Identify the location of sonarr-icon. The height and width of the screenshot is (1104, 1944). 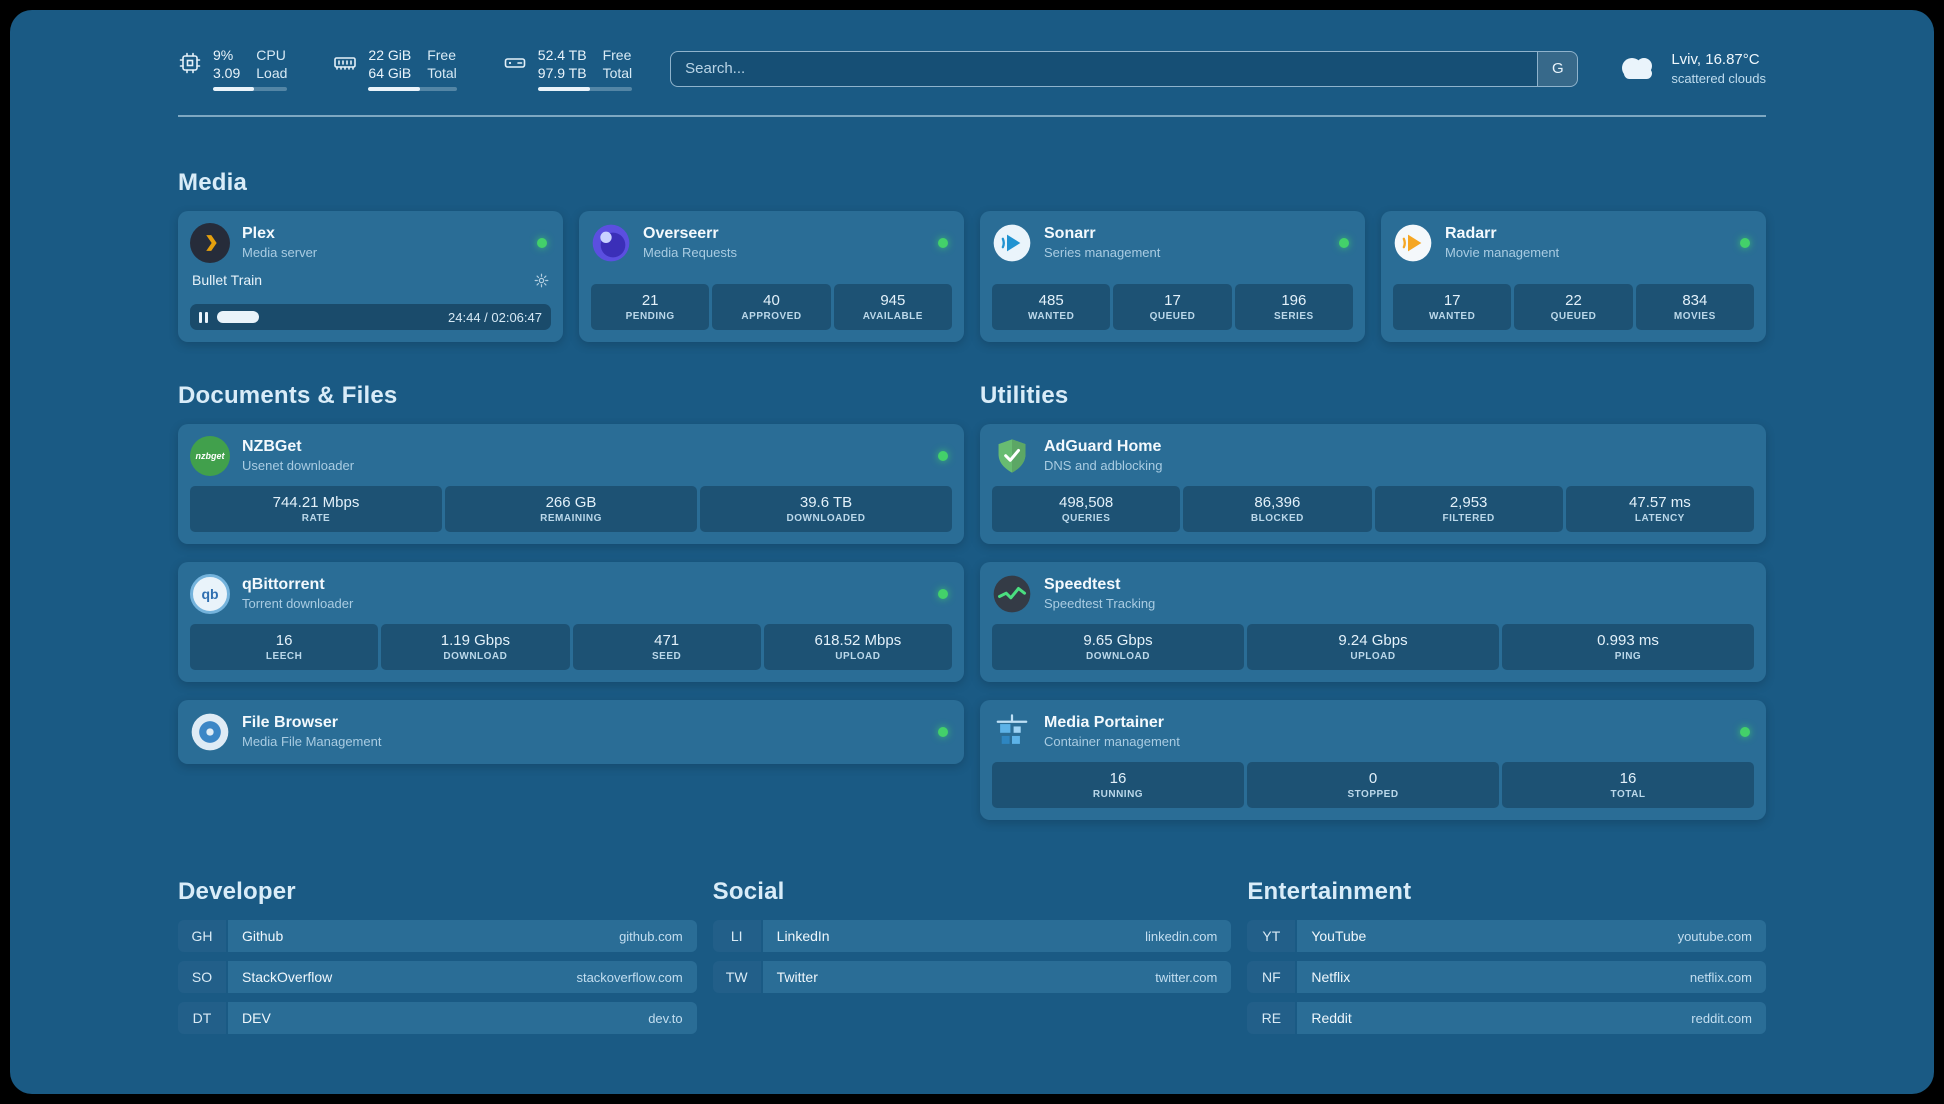
(1012, 243).